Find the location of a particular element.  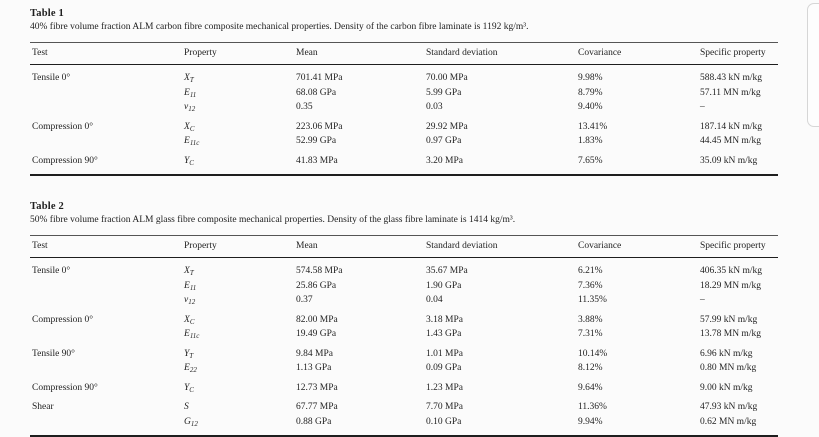

cell-specific: 44.45 MN m/kg is located at coordinates (730, 141).